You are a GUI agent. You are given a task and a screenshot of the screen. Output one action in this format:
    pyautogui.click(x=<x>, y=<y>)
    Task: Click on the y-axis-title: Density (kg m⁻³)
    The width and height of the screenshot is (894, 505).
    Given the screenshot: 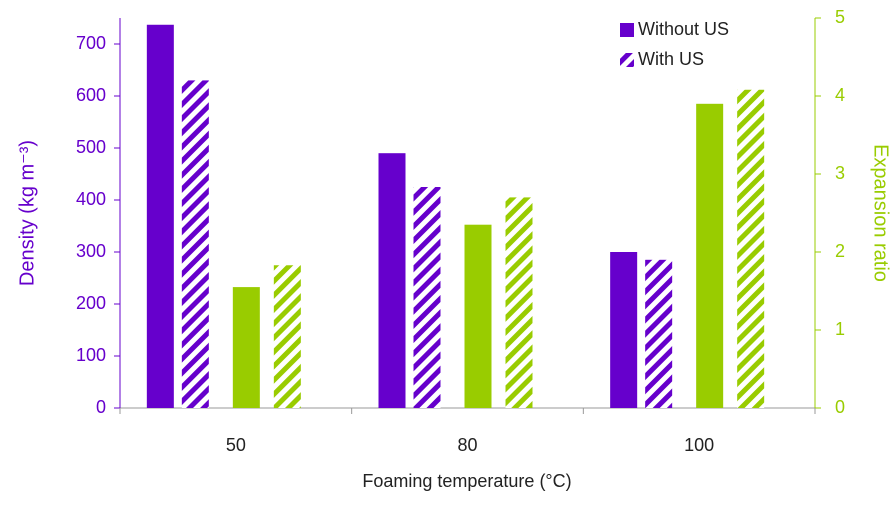 What is the action you would take?
    pyautogui.click(x=27, y=213)
    